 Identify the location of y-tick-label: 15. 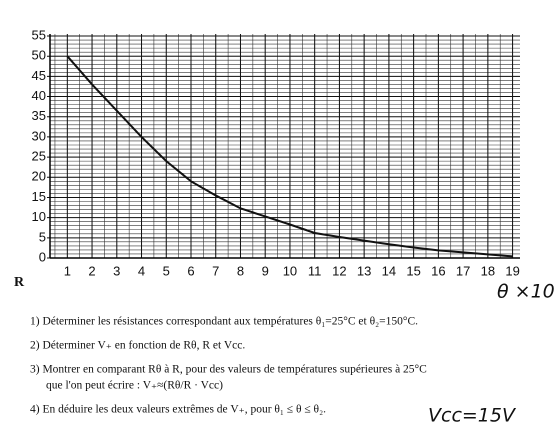
(39, 196).